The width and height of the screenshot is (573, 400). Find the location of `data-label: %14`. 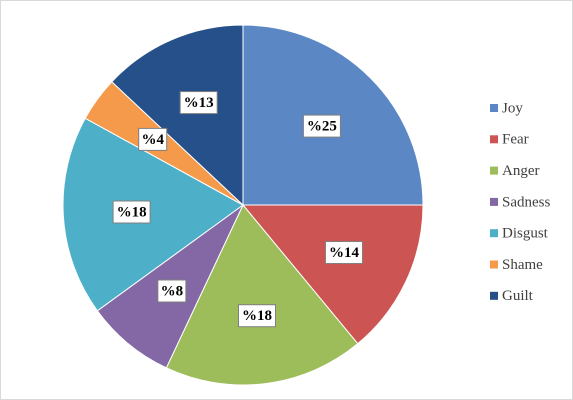

data-label: %14 is located at coordinates (344, 253).